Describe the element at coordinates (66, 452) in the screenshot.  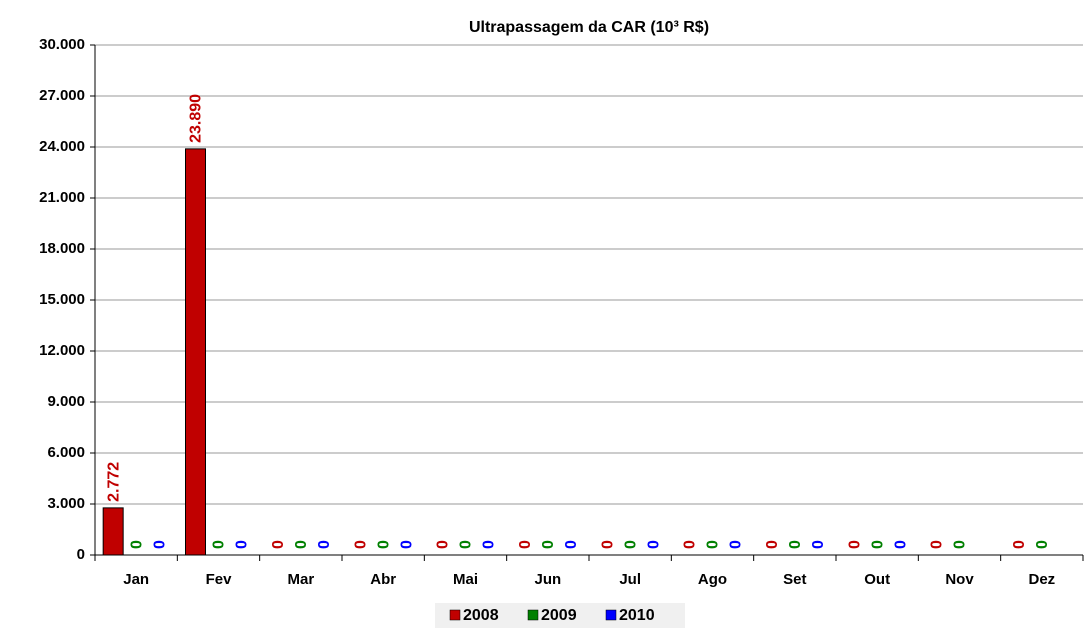
I see `y-tick-label: 6.000` at that location.